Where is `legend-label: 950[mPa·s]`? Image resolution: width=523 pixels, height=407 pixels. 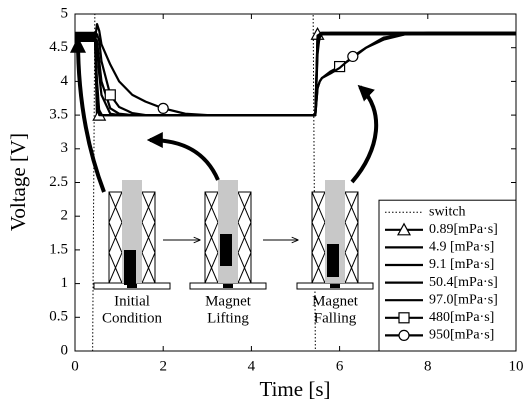
legend-label: 950[mPa·s] is located at coordinates (461, 335).